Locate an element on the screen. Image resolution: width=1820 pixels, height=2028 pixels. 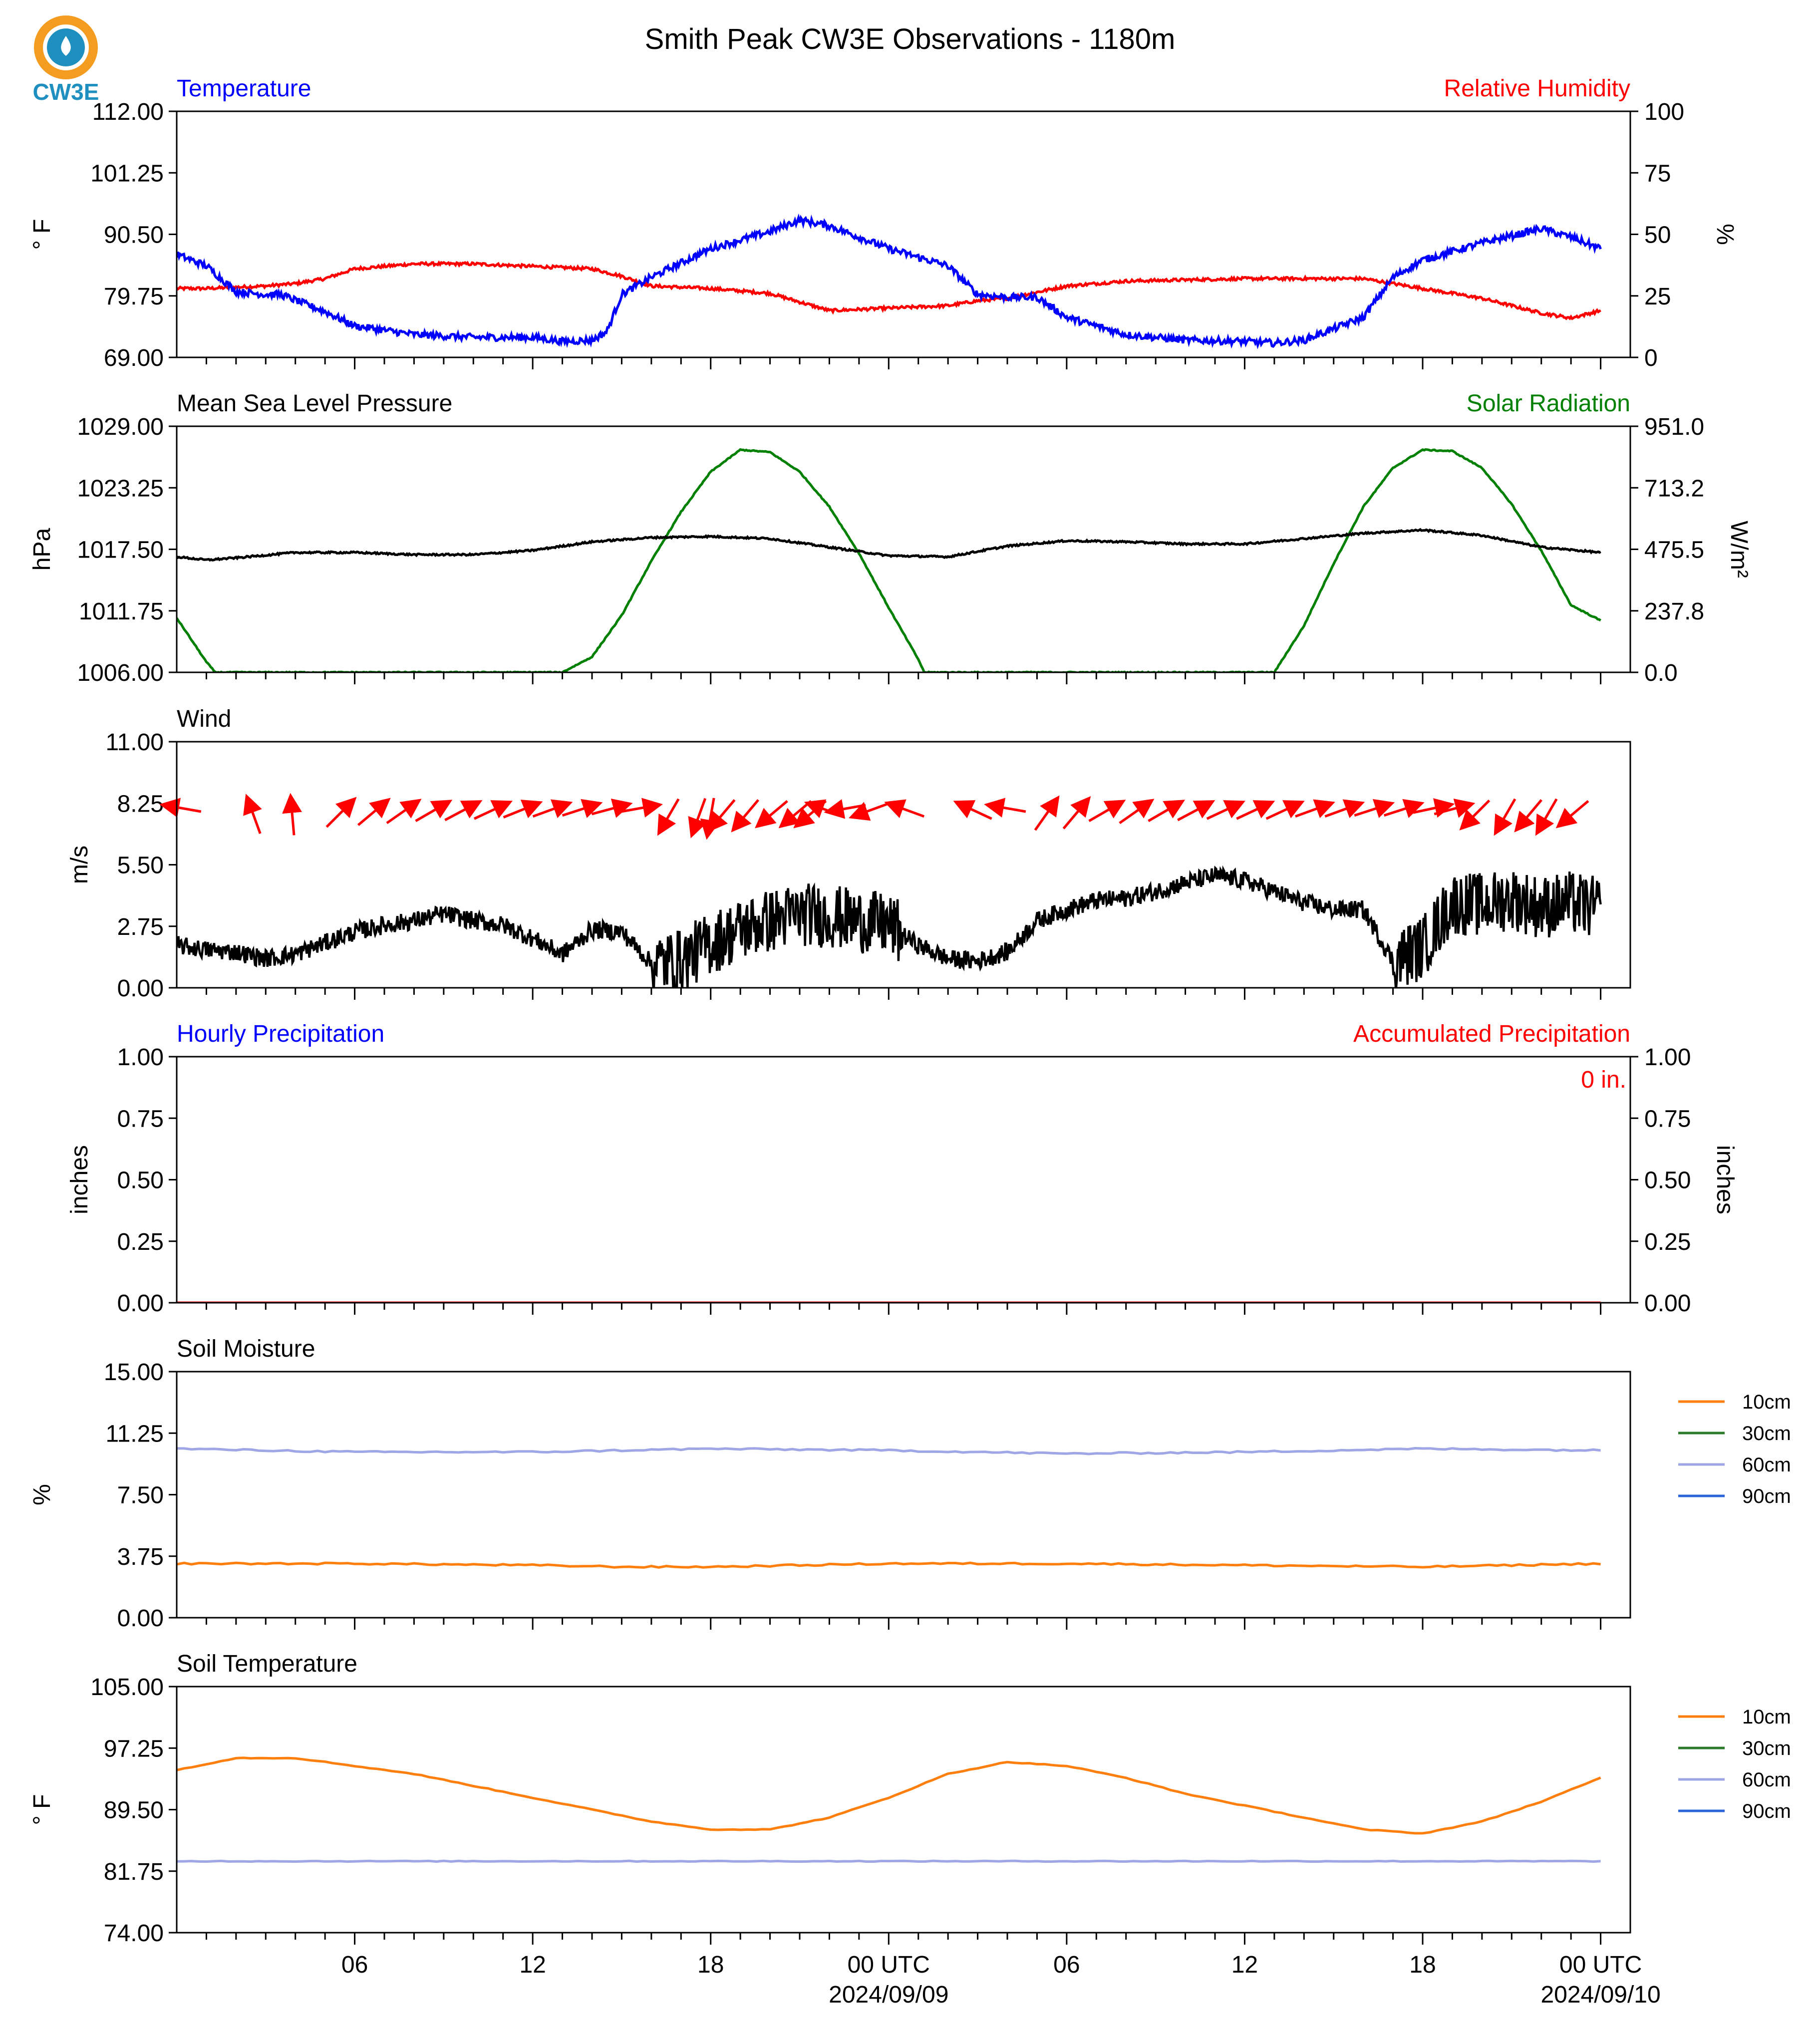
panel-title-left: Hourly Precipitation is located at coordinates (280, 1034).